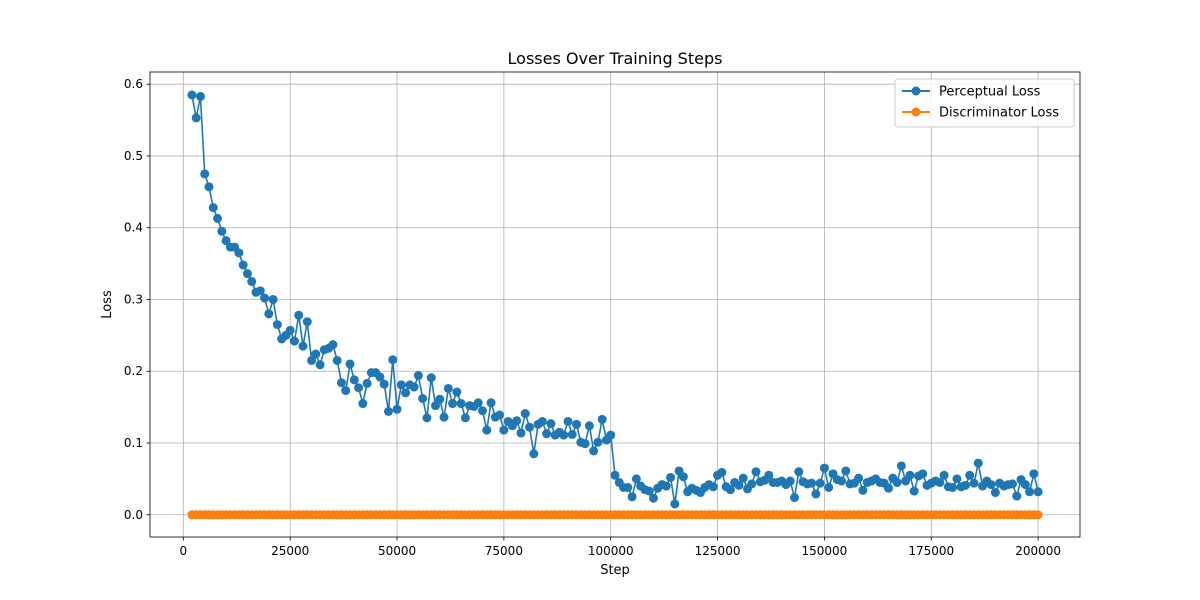  I want to click on legend-label-discriminator-loss: Discriminator Loss, so click(999, 113).